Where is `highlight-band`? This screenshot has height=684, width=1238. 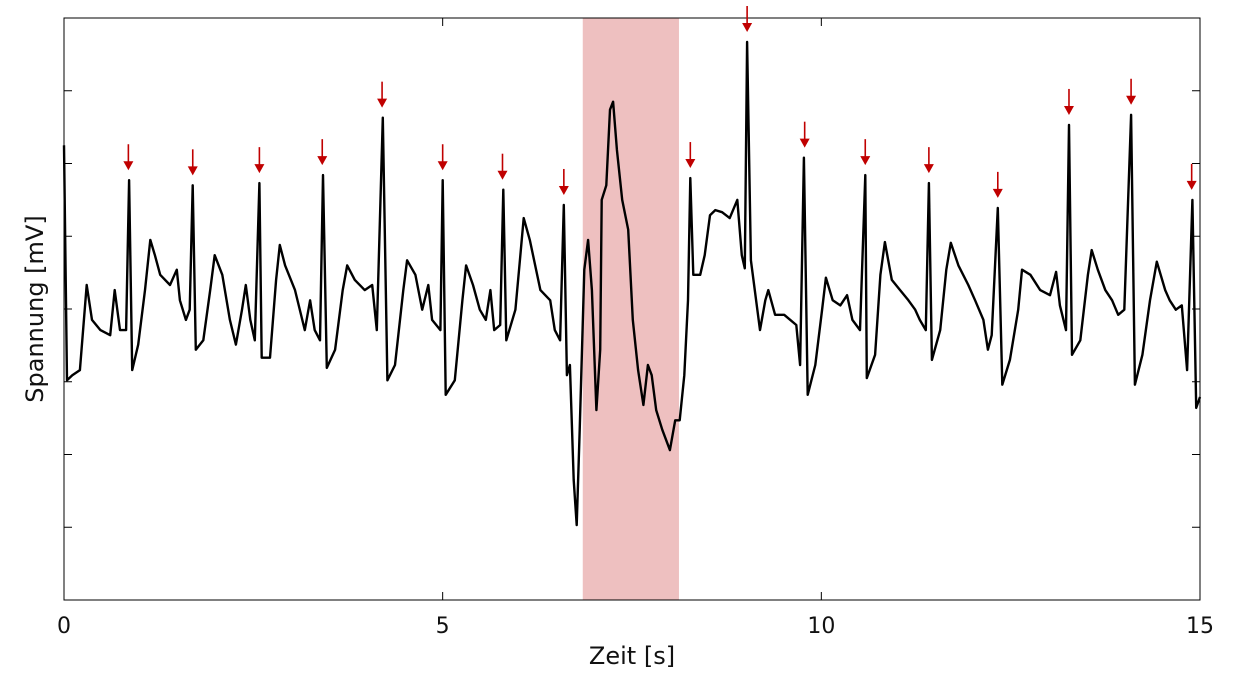
highlight-band is located at coordinates (630, 309).